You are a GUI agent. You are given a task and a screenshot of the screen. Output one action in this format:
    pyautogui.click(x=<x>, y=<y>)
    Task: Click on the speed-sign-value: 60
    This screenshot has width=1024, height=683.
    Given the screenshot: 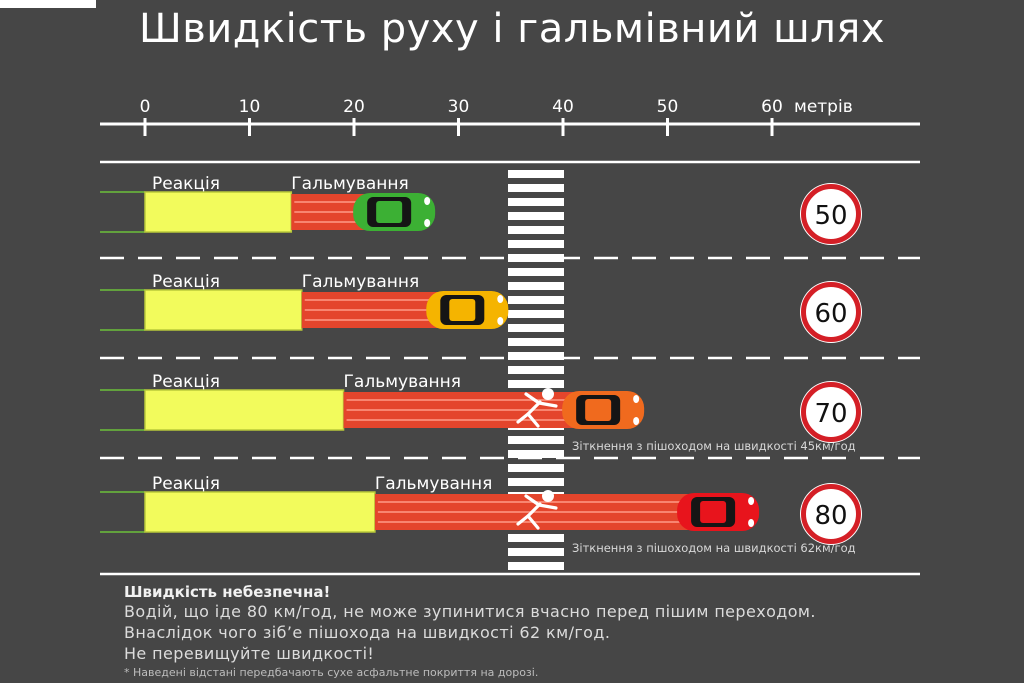 What is the action you would take?
    pyautogui.click(x=830, y=314)
    